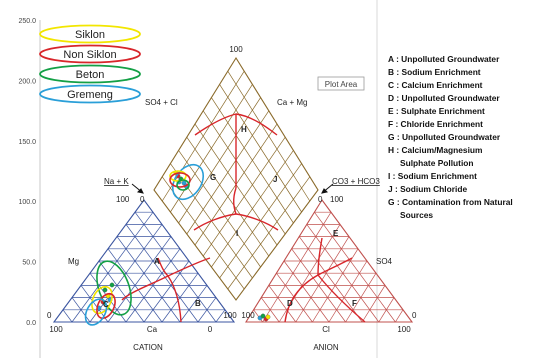 This screenshot has width=549, height=358. Describe the element at coordinates (244, 129) in the screenshot. I see `diamond-region-H: H` at that location.